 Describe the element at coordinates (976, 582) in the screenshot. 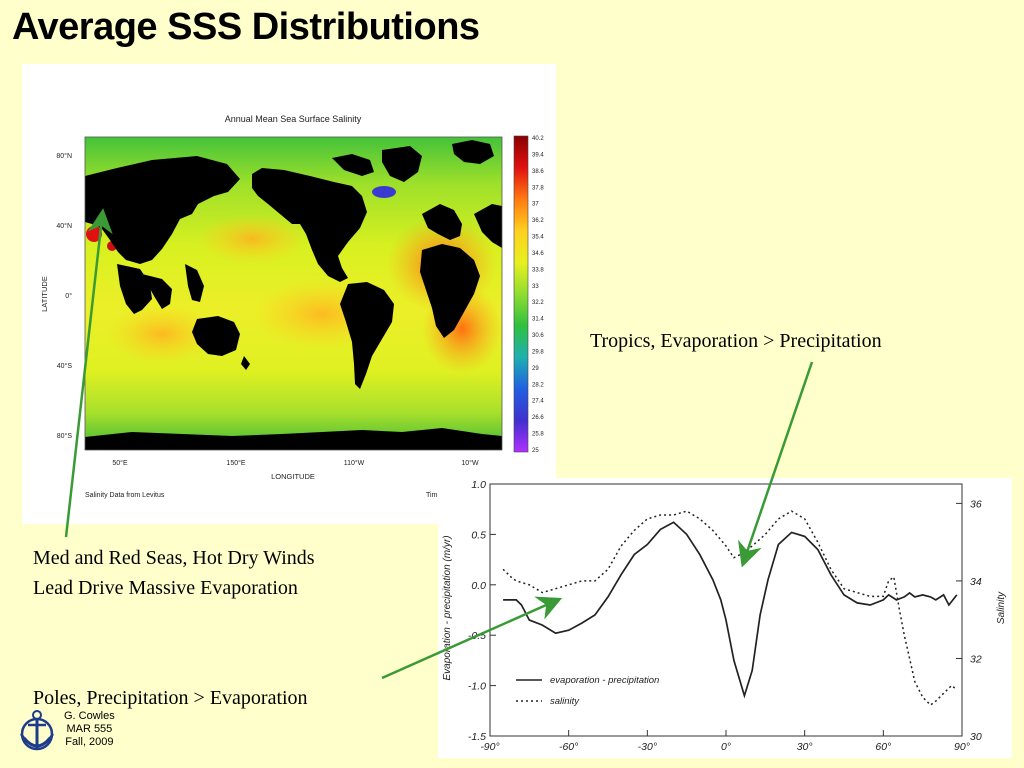

I see `right-tick-label: 34` at that location.